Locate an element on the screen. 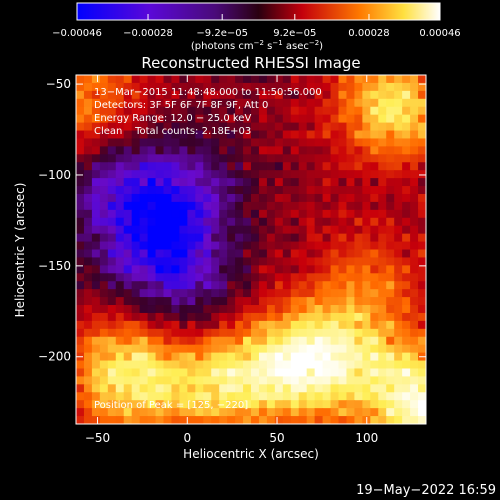  colorbar-tick-label: 0.00028 is located at coordinates (368, 33).